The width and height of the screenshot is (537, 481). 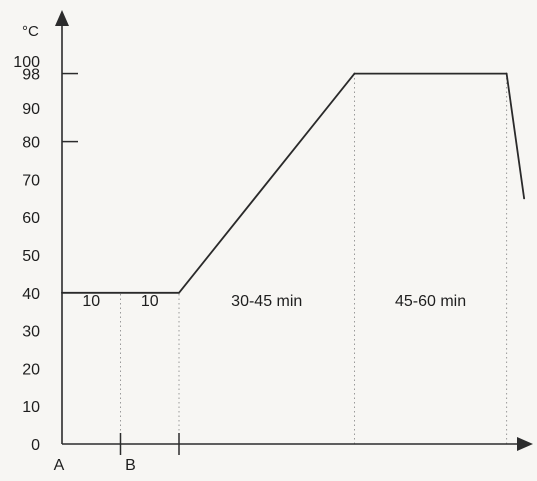 What do you see at coordinates (59, 465) in the screenshot?
I see `x-marker-label: A` at bounding box center [59, 465].